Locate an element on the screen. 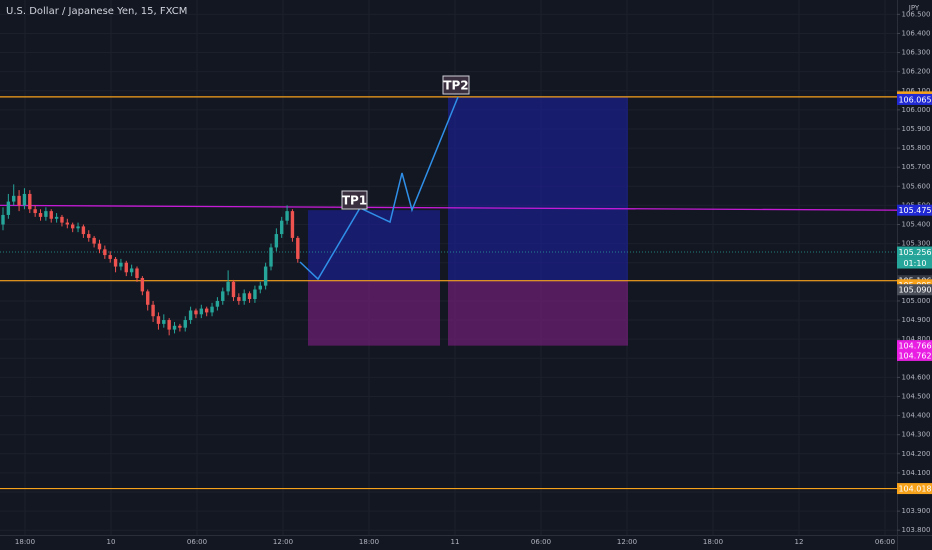  price-tag: 104.762 is located at coordinates (914, 355).